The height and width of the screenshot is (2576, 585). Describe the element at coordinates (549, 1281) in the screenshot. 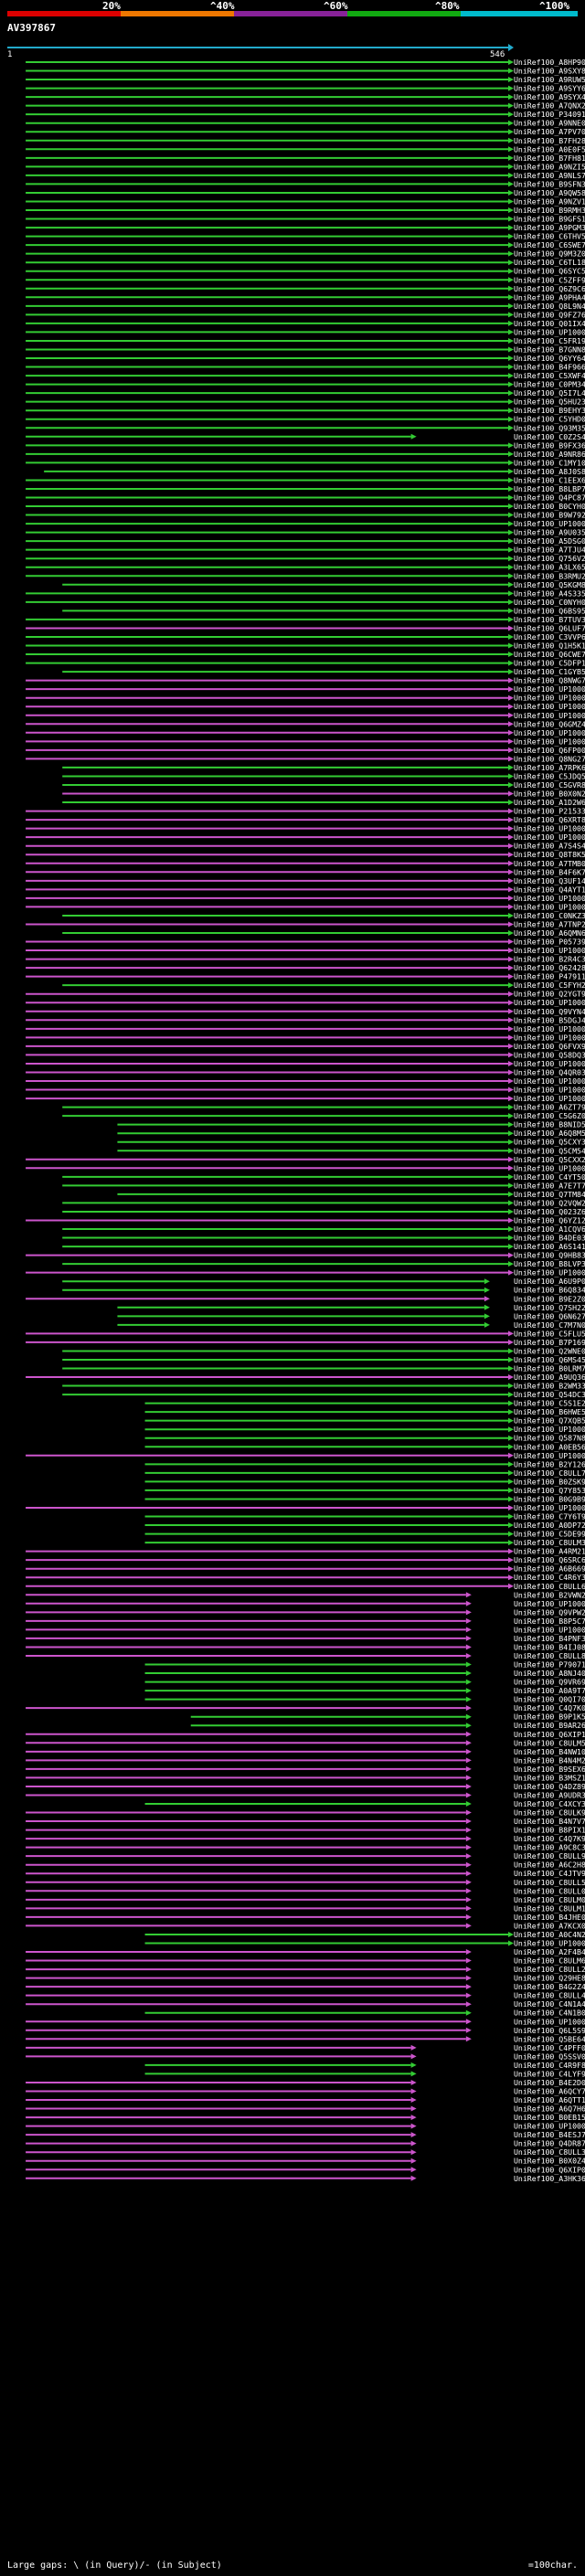

I see `hit-label: UniRef100_A6U9P0` at that location.